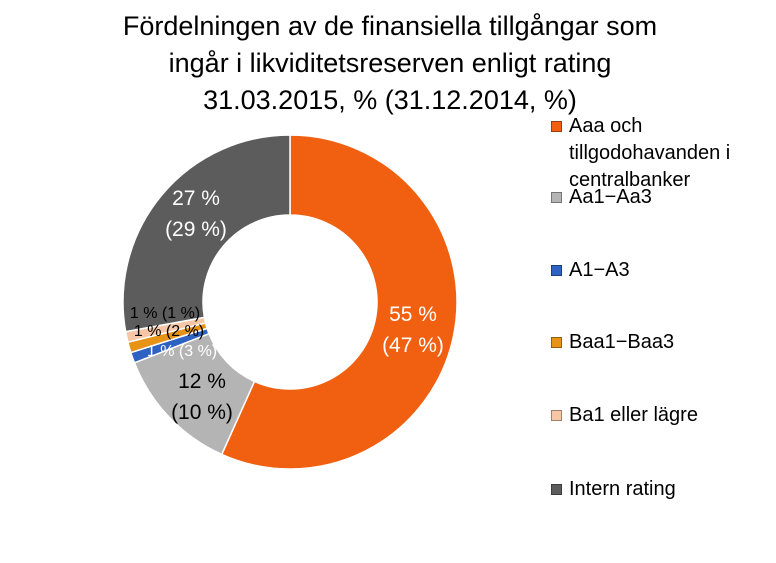  I want to click on data-label-line: 1 % (1 %), so click(165, 313).